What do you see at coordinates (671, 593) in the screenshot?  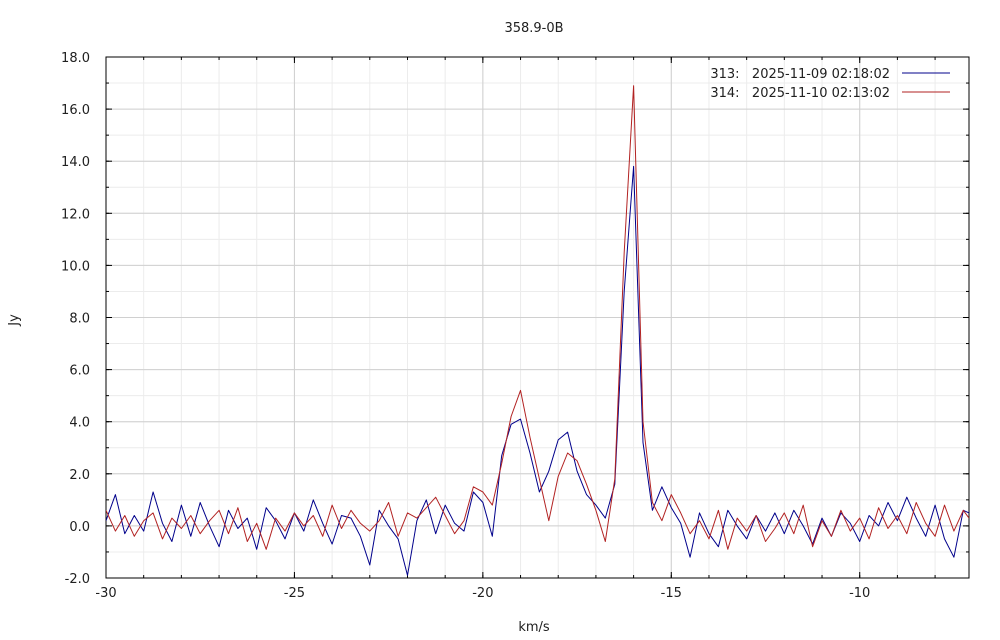 I see `x-tick-label: -15` at bounding box center [671, 593].